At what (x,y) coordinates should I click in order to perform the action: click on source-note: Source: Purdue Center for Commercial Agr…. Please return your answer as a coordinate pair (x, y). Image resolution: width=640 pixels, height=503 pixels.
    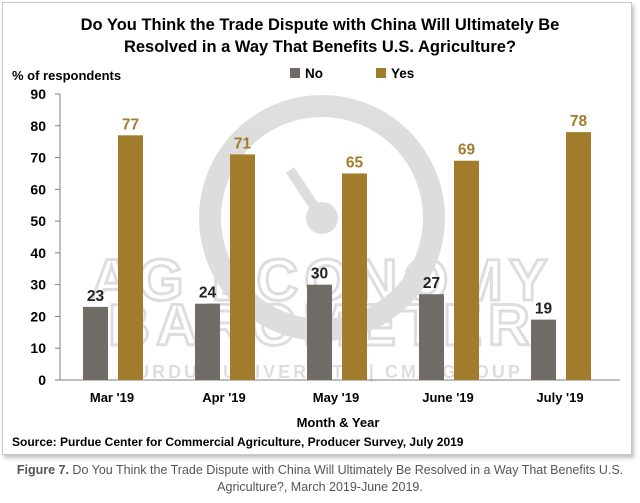
    Looking at the image, I should click on (238, 442).